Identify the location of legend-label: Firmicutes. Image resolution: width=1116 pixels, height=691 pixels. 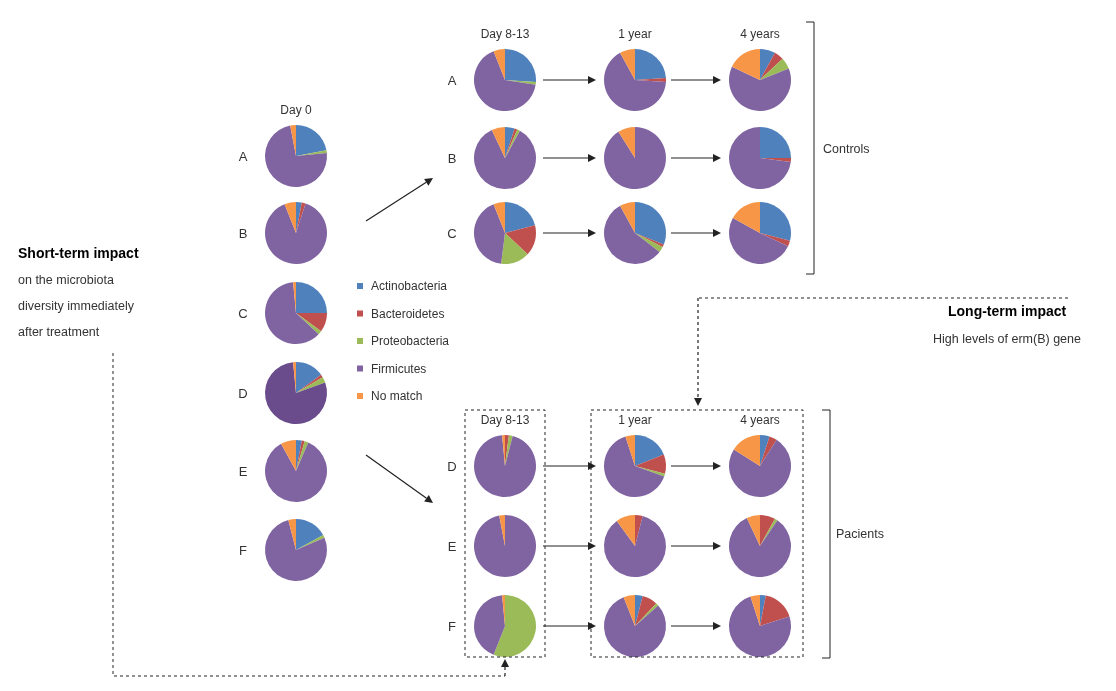
(399, 368).